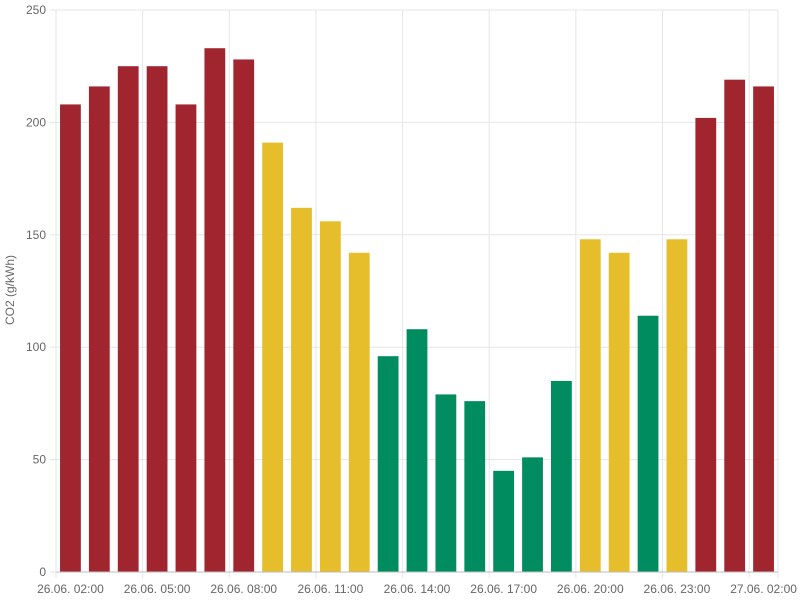 This screenshot has height=605, width=800. What do you see at coordinates (40, 460) in the screenshot?
I see `y-tick-label: 50` at bounding box center [40, 460].